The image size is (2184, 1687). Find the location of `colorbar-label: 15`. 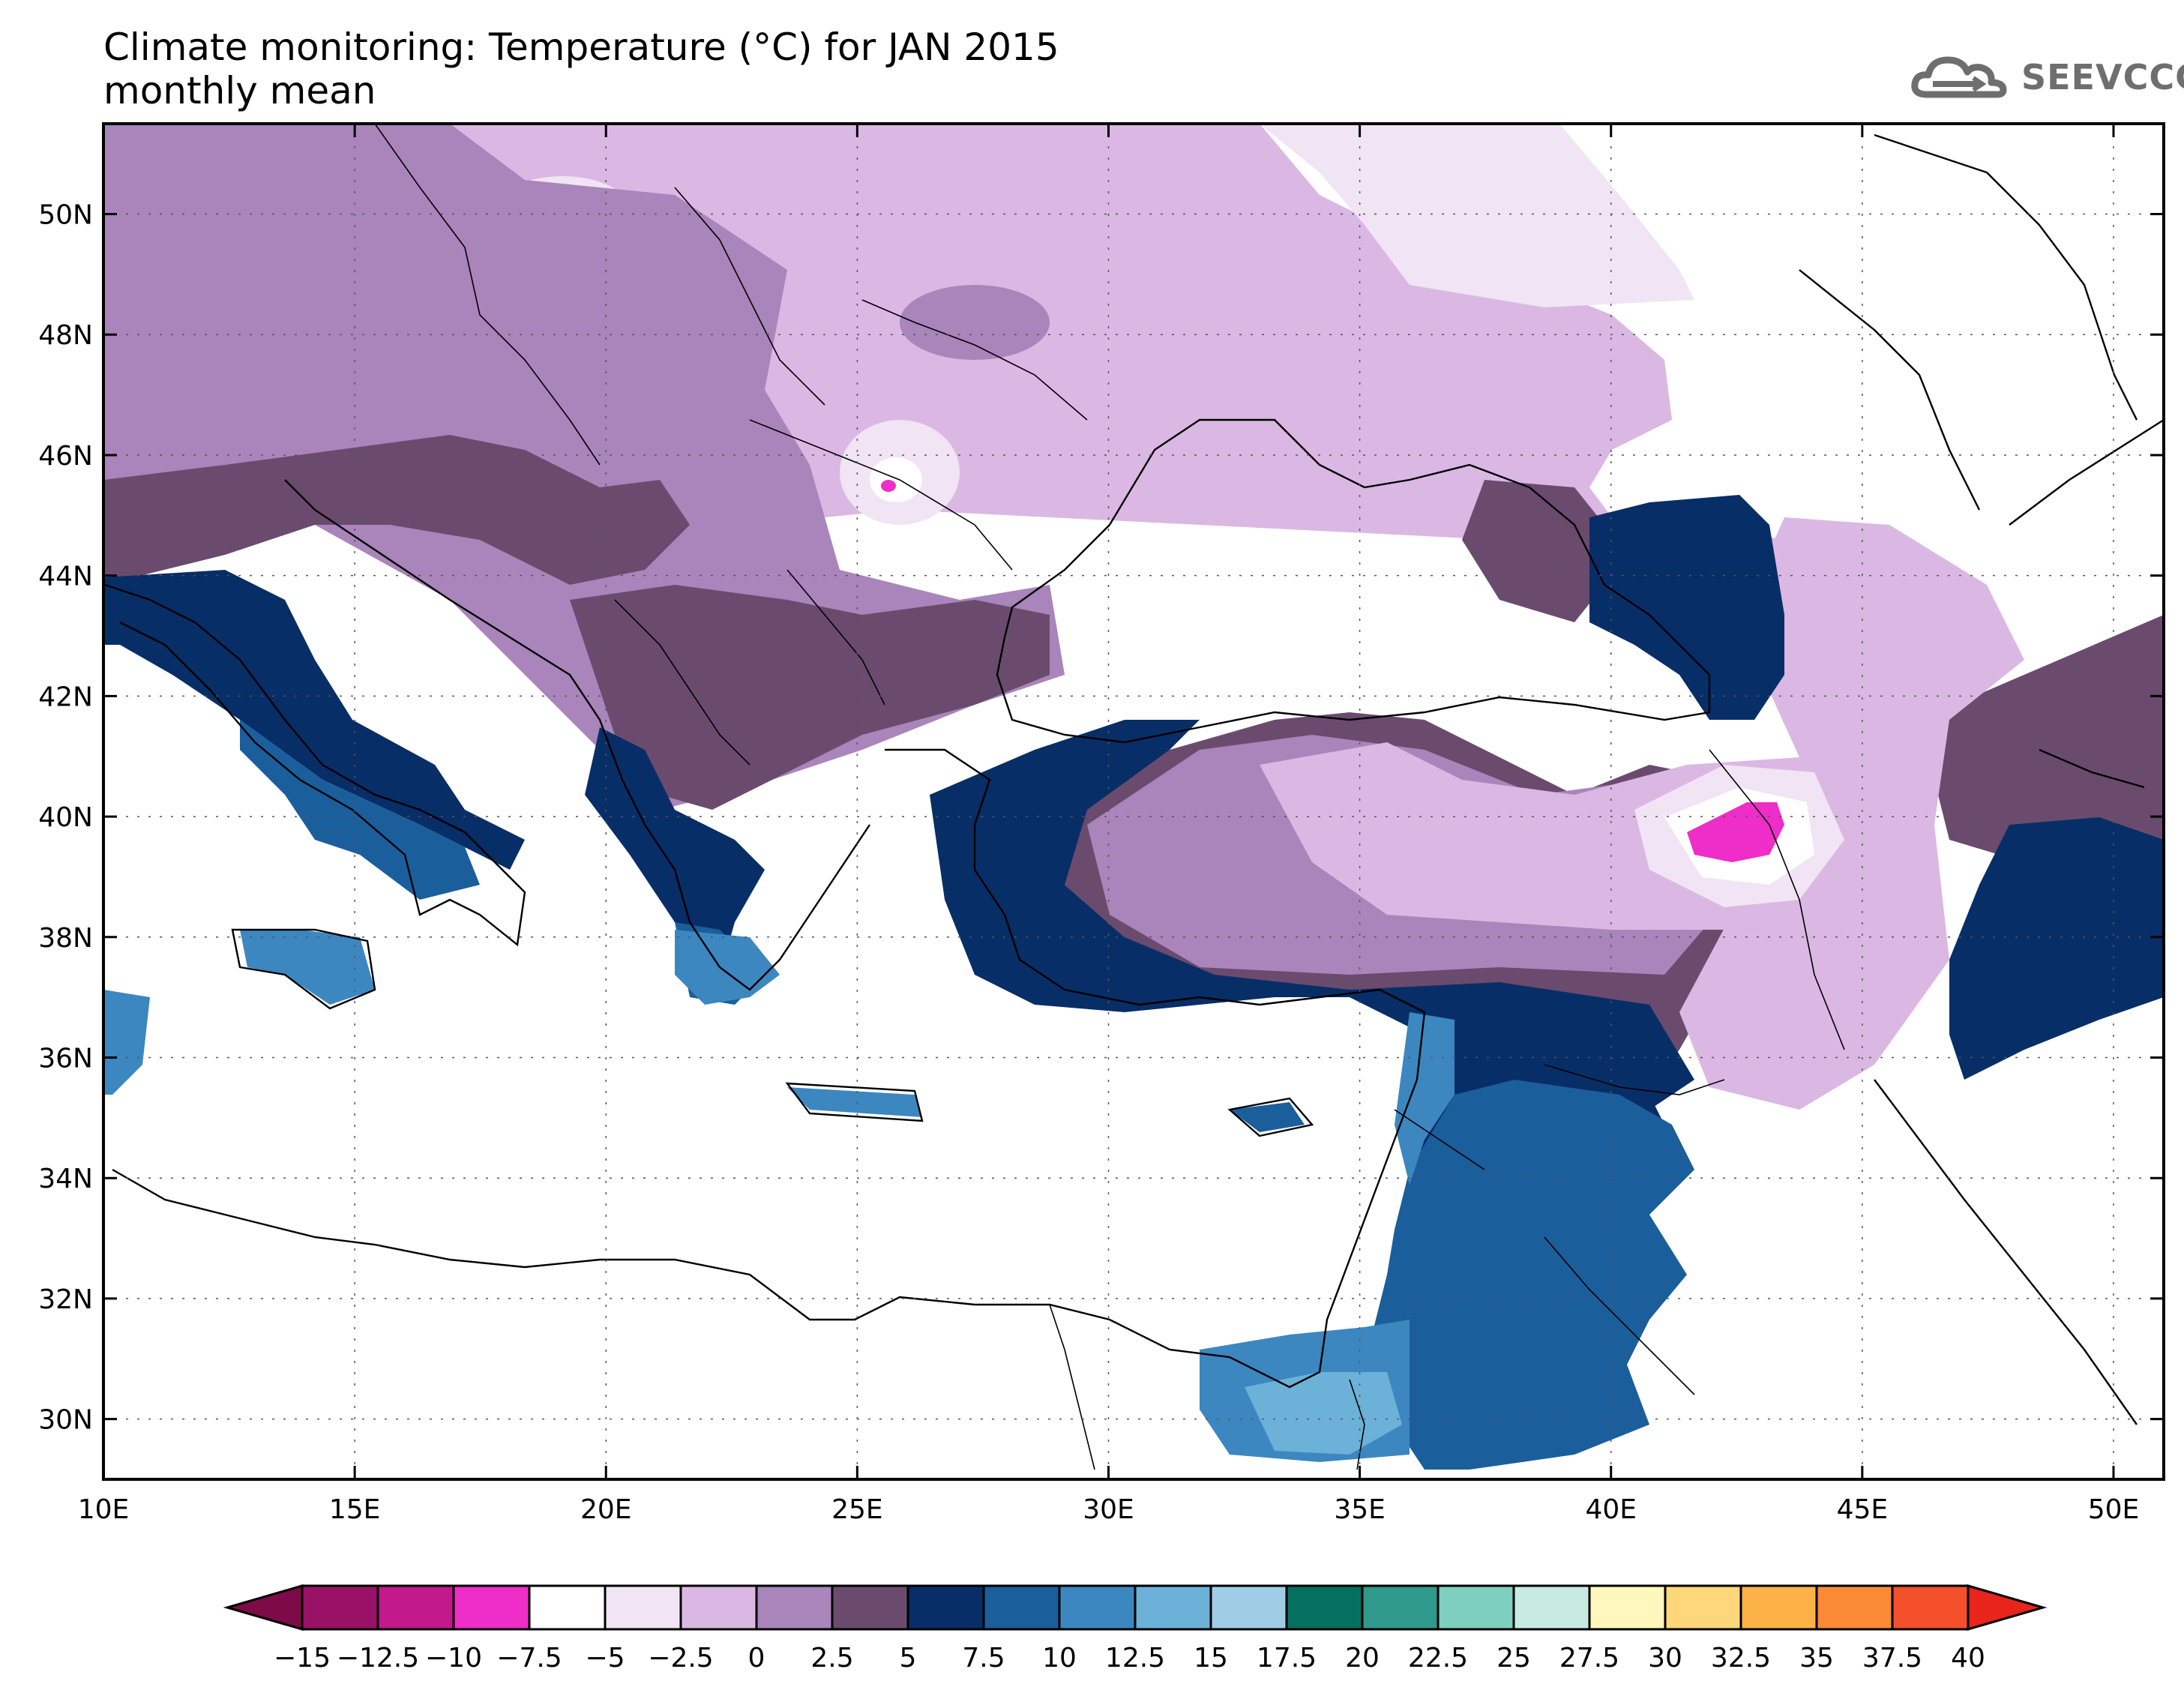

colorbar-label: 15 is located at coordinates (1211, 1658).